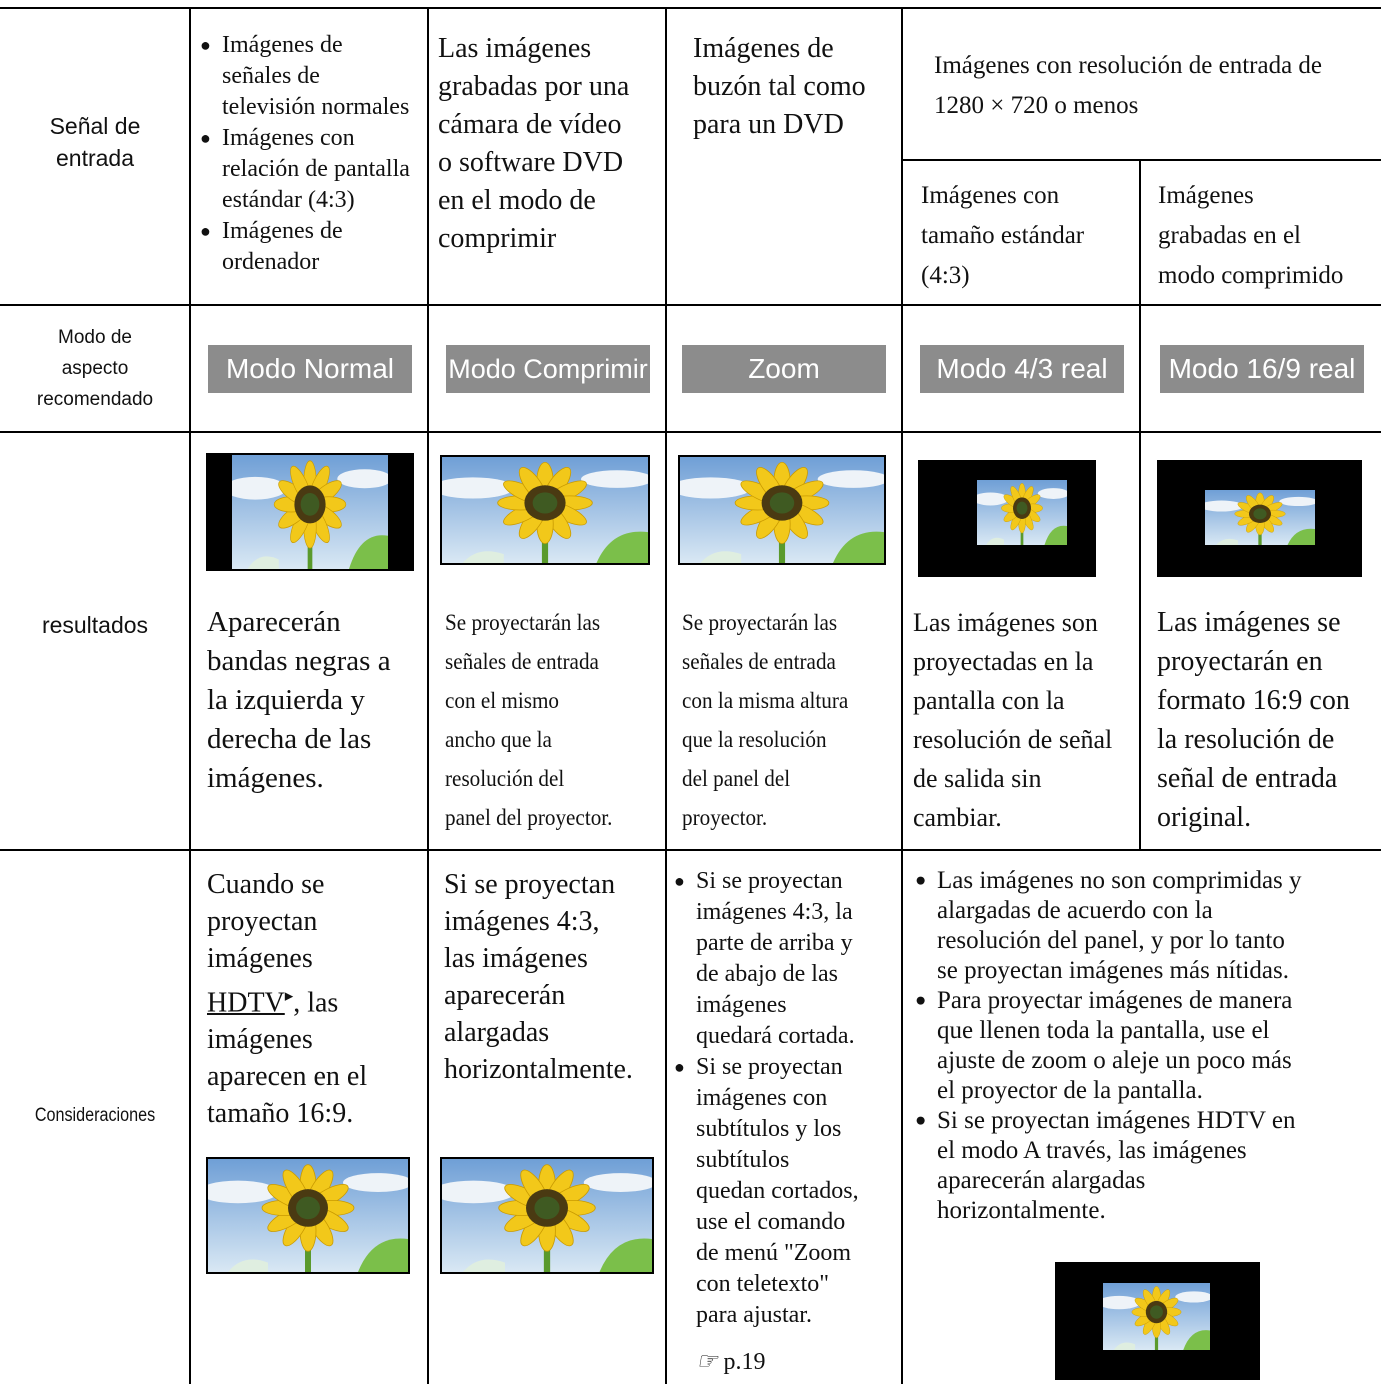 The image size is (1381, 1384). What do you see at coordinates (1119, 880) in the screenshot?
I see `text-line: Las imágenes no son comprimidas y` at bounding box center [1119, 880].